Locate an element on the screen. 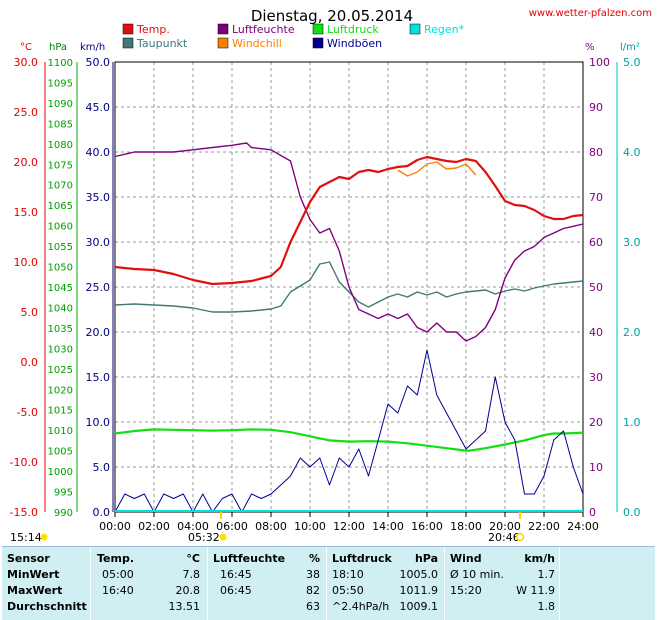 The width and height of the screenshot is (658, 620). legend-item: Regen* is located at coordinates (437, 29).